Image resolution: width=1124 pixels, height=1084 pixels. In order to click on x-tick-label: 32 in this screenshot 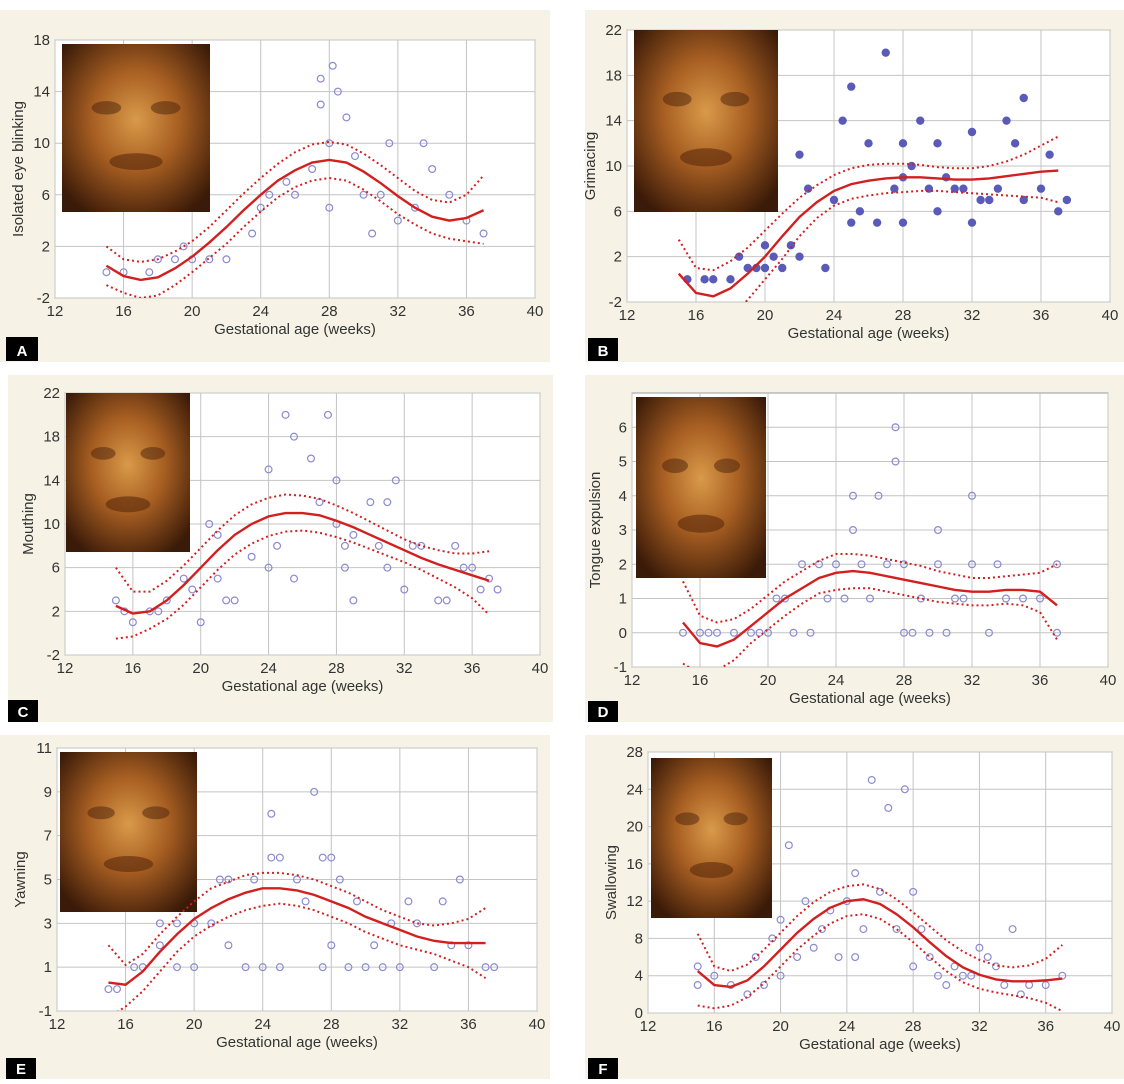, I will do `click(972, 680)`.